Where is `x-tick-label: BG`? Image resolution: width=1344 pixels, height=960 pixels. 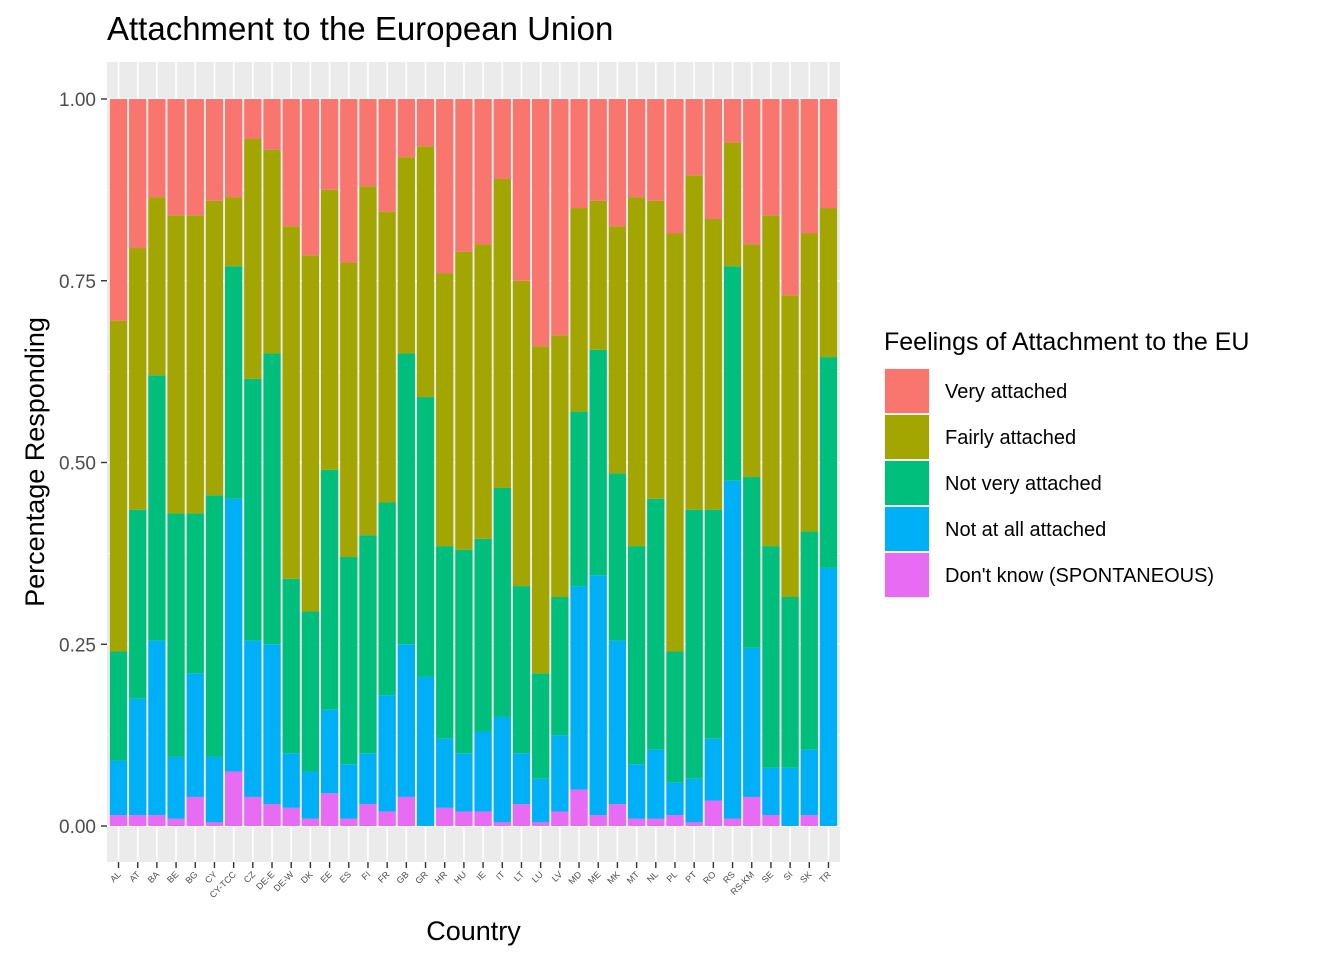
x-tick-label: BG is located at coordinates (191, 877).